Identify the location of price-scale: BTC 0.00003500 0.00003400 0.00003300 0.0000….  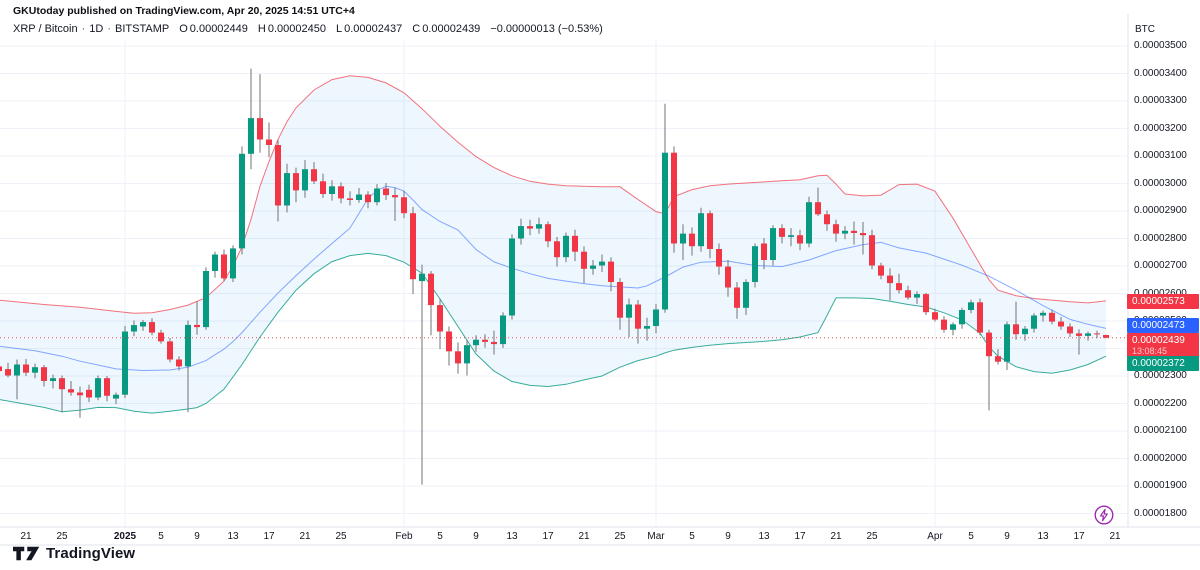
(1163, 285).